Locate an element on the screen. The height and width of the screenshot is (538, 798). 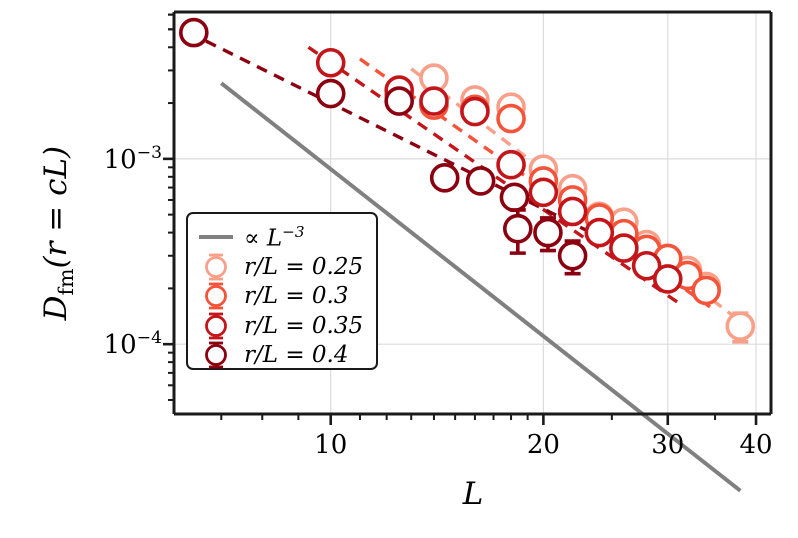
data-point-s2-i2 is located at coordinates (434, 101).